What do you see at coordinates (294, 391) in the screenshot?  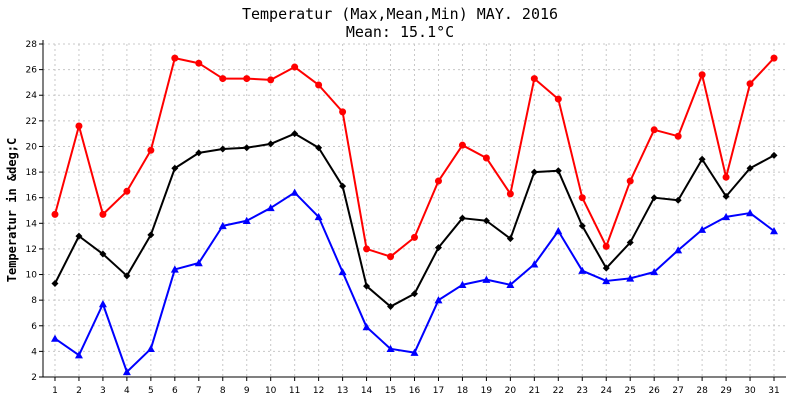 I see `x-tick-label: 11` at bounding box center [294, 391].